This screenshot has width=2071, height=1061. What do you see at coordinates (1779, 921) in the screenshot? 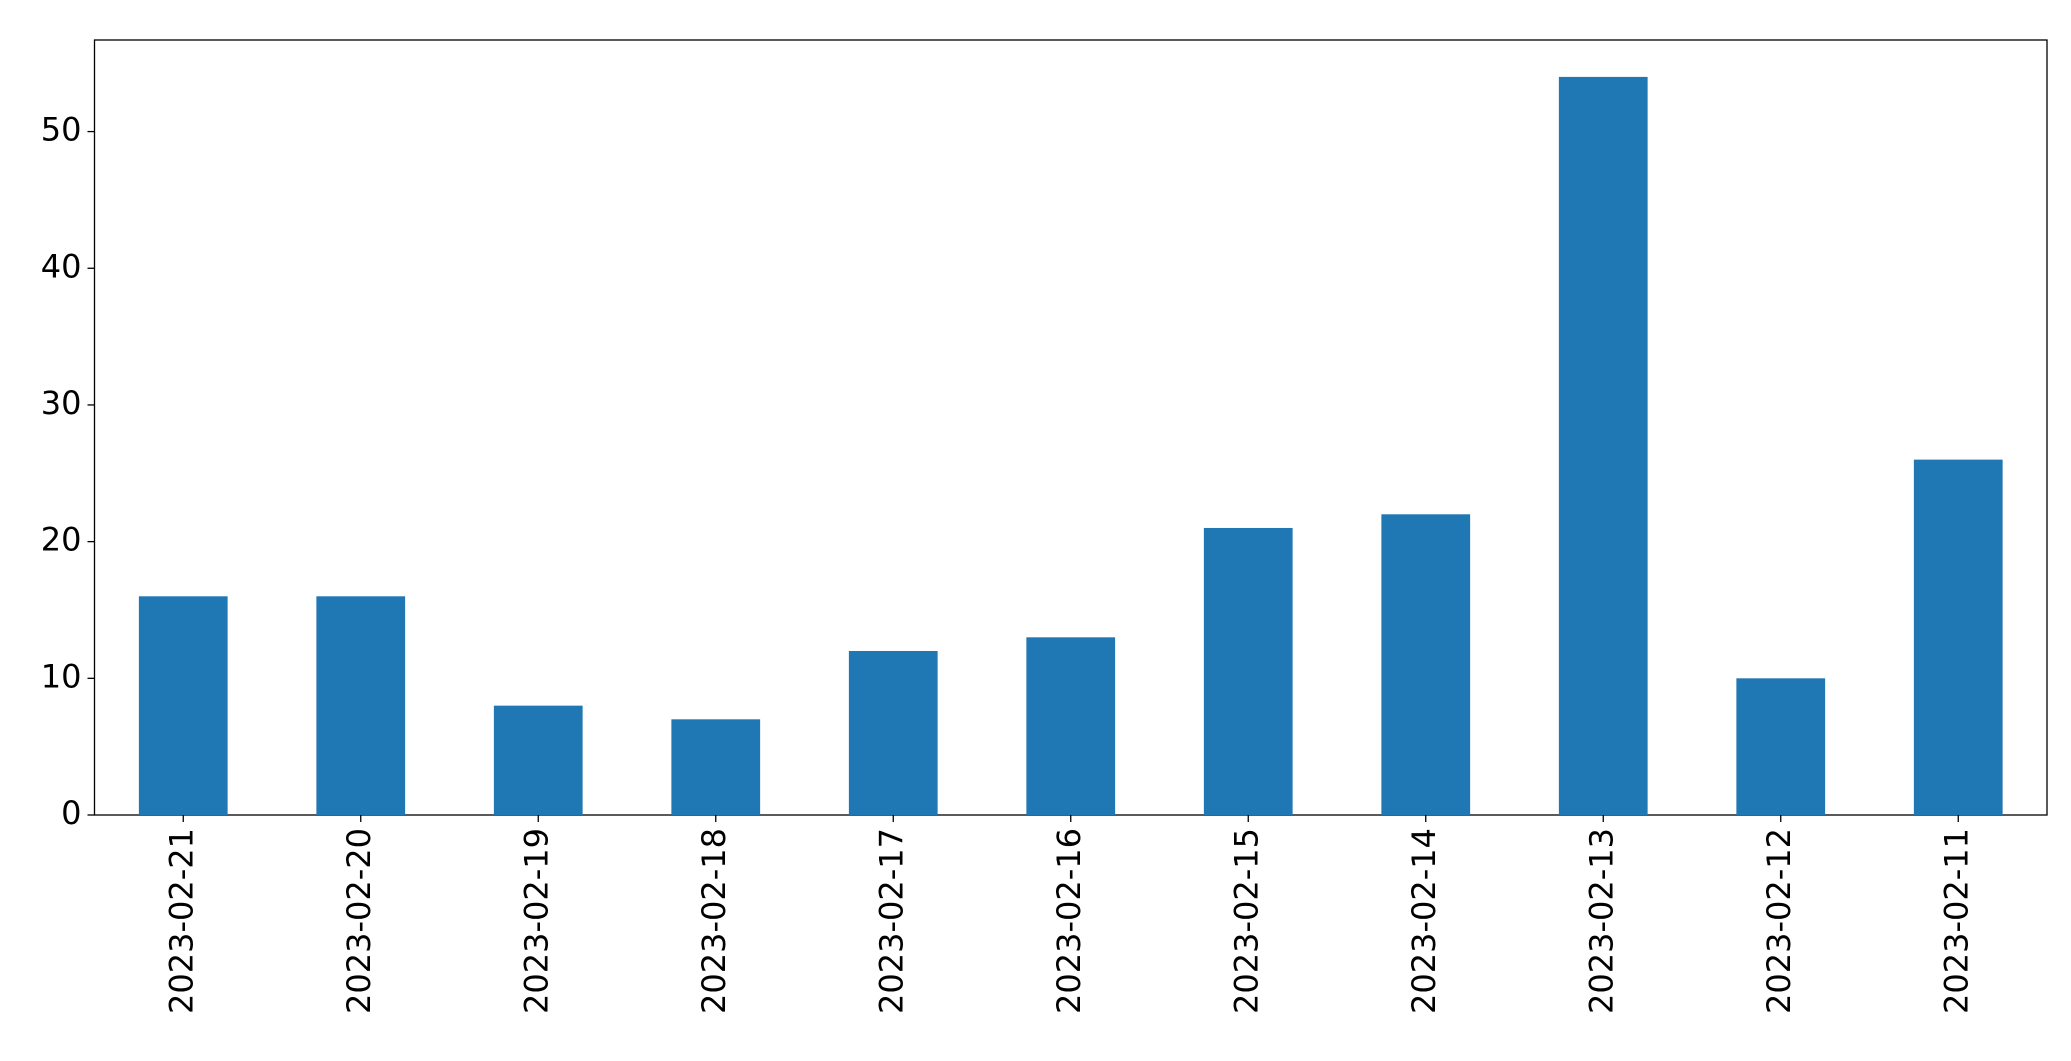
I see `x-tick-label: 2023-02-12` at bounding box center [1779, 921].